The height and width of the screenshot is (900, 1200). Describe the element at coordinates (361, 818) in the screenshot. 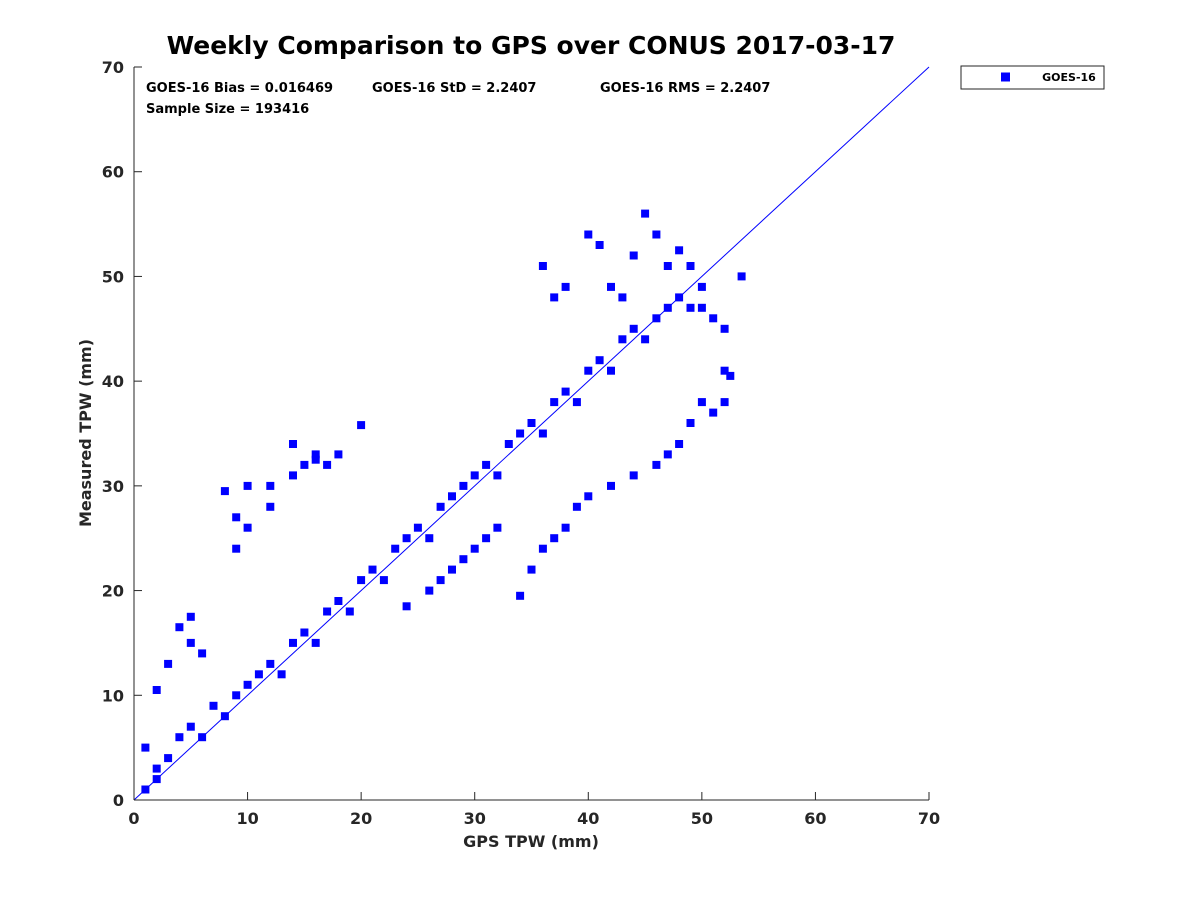

I see `x-tick-label: 20` at that location.